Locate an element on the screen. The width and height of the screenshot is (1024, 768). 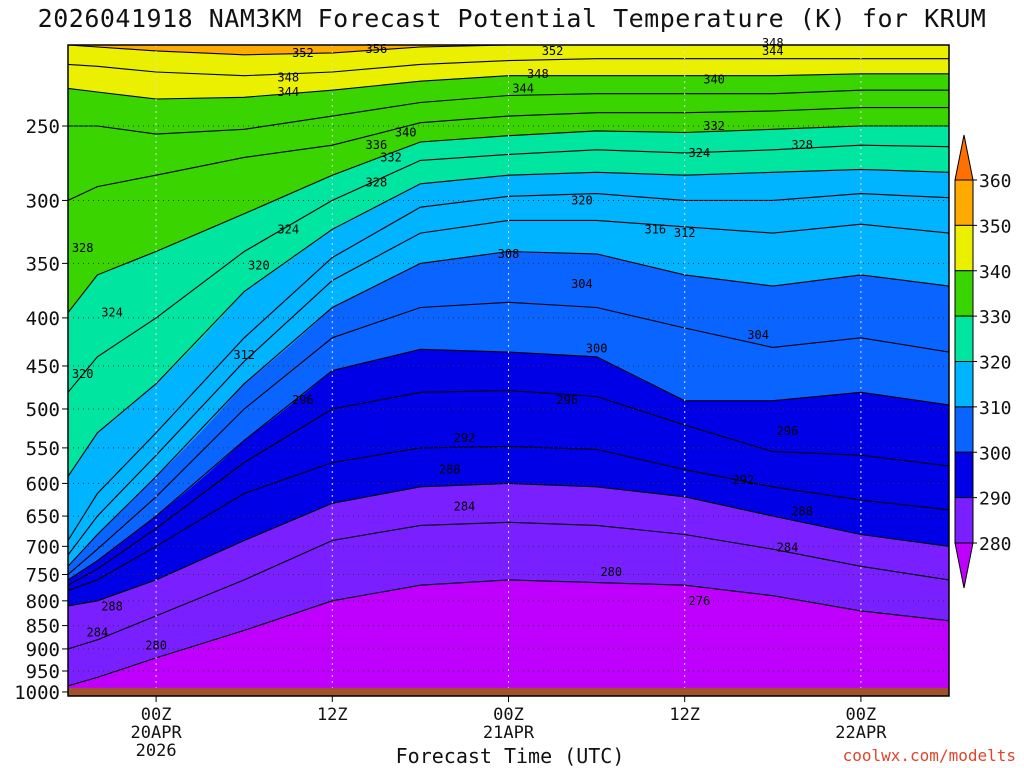
y-tick-label: 550 is located at coordinates (43, 449).